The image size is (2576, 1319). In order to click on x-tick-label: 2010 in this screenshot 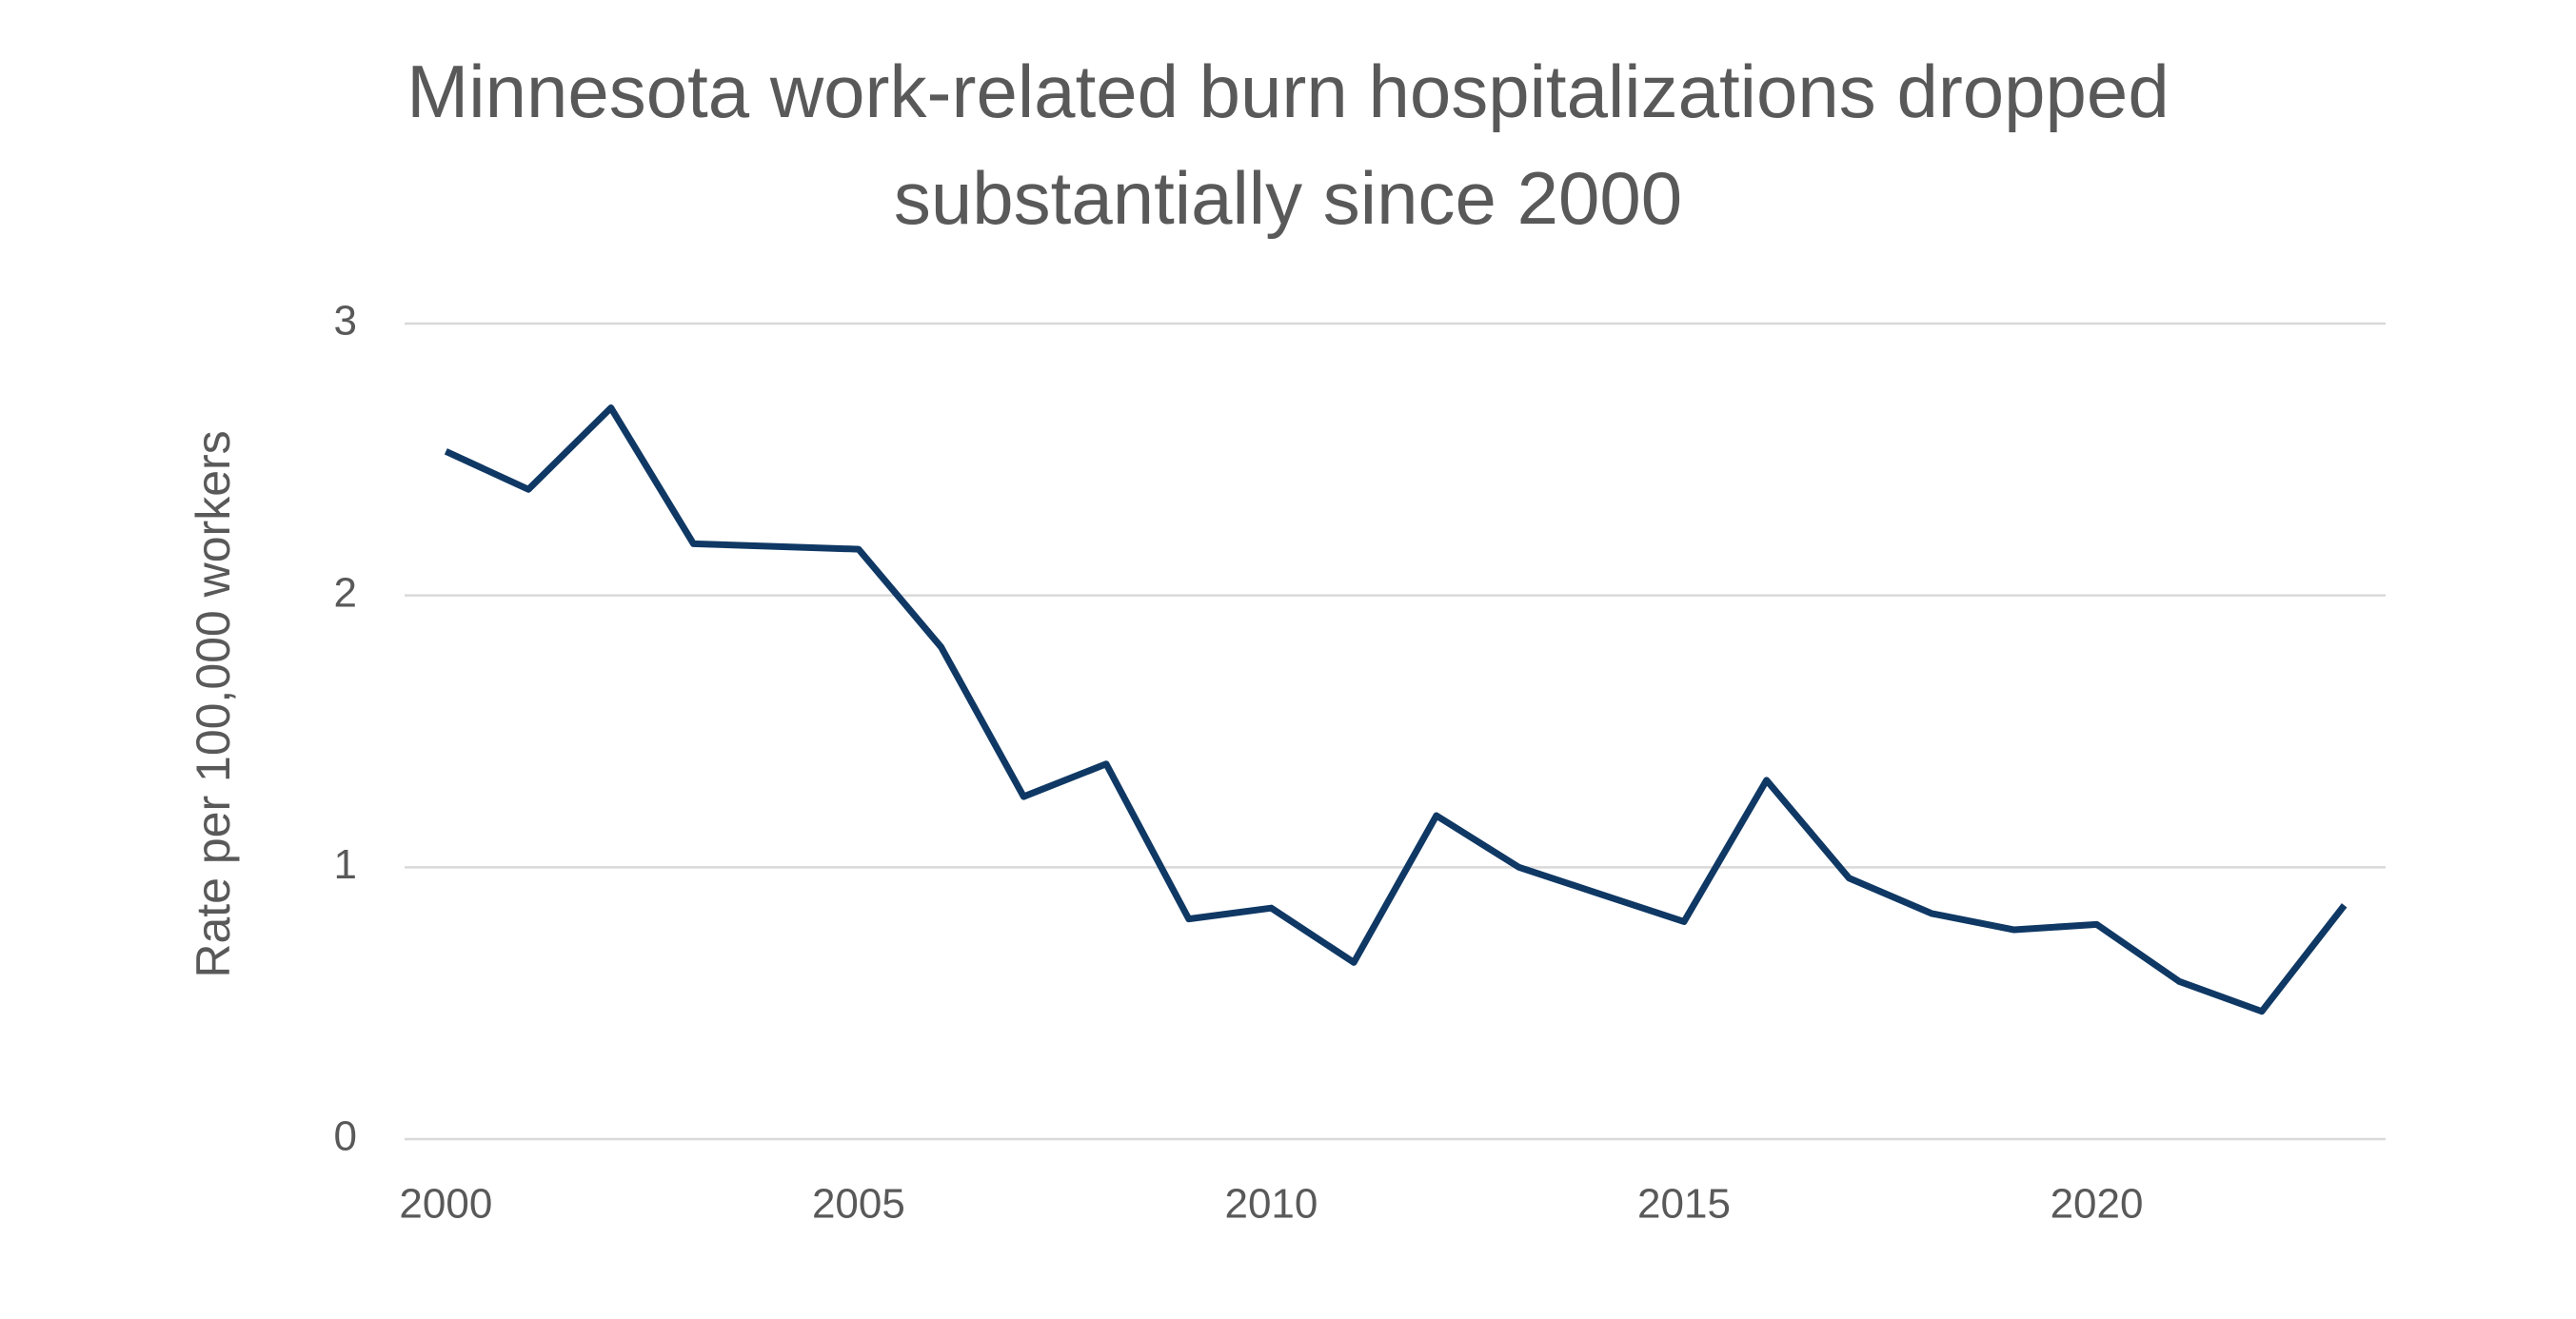, I will do `click(1271, 1204)`.